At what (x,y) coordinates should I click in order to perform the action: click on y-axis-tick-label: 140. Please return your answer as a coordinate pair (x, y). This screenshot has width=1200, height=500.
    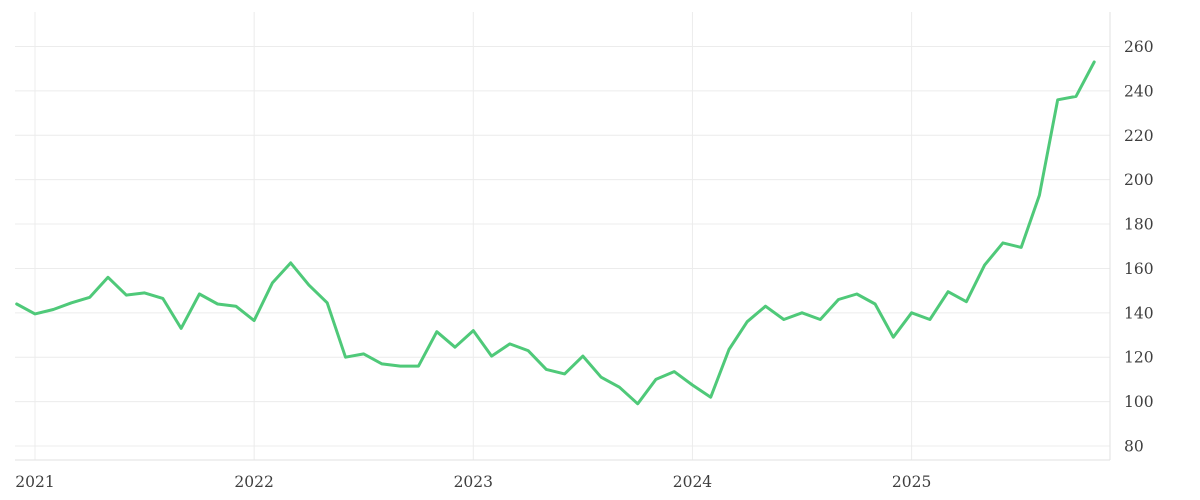
    Looking at the image, I should click on (1139, 313).